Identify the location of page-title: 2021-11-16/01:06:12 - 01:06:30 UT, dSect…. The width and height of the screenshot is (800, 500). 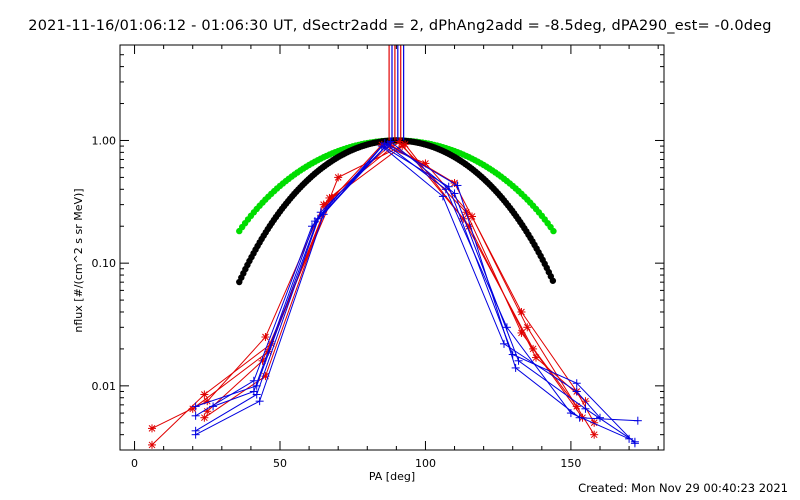
(400, 26).